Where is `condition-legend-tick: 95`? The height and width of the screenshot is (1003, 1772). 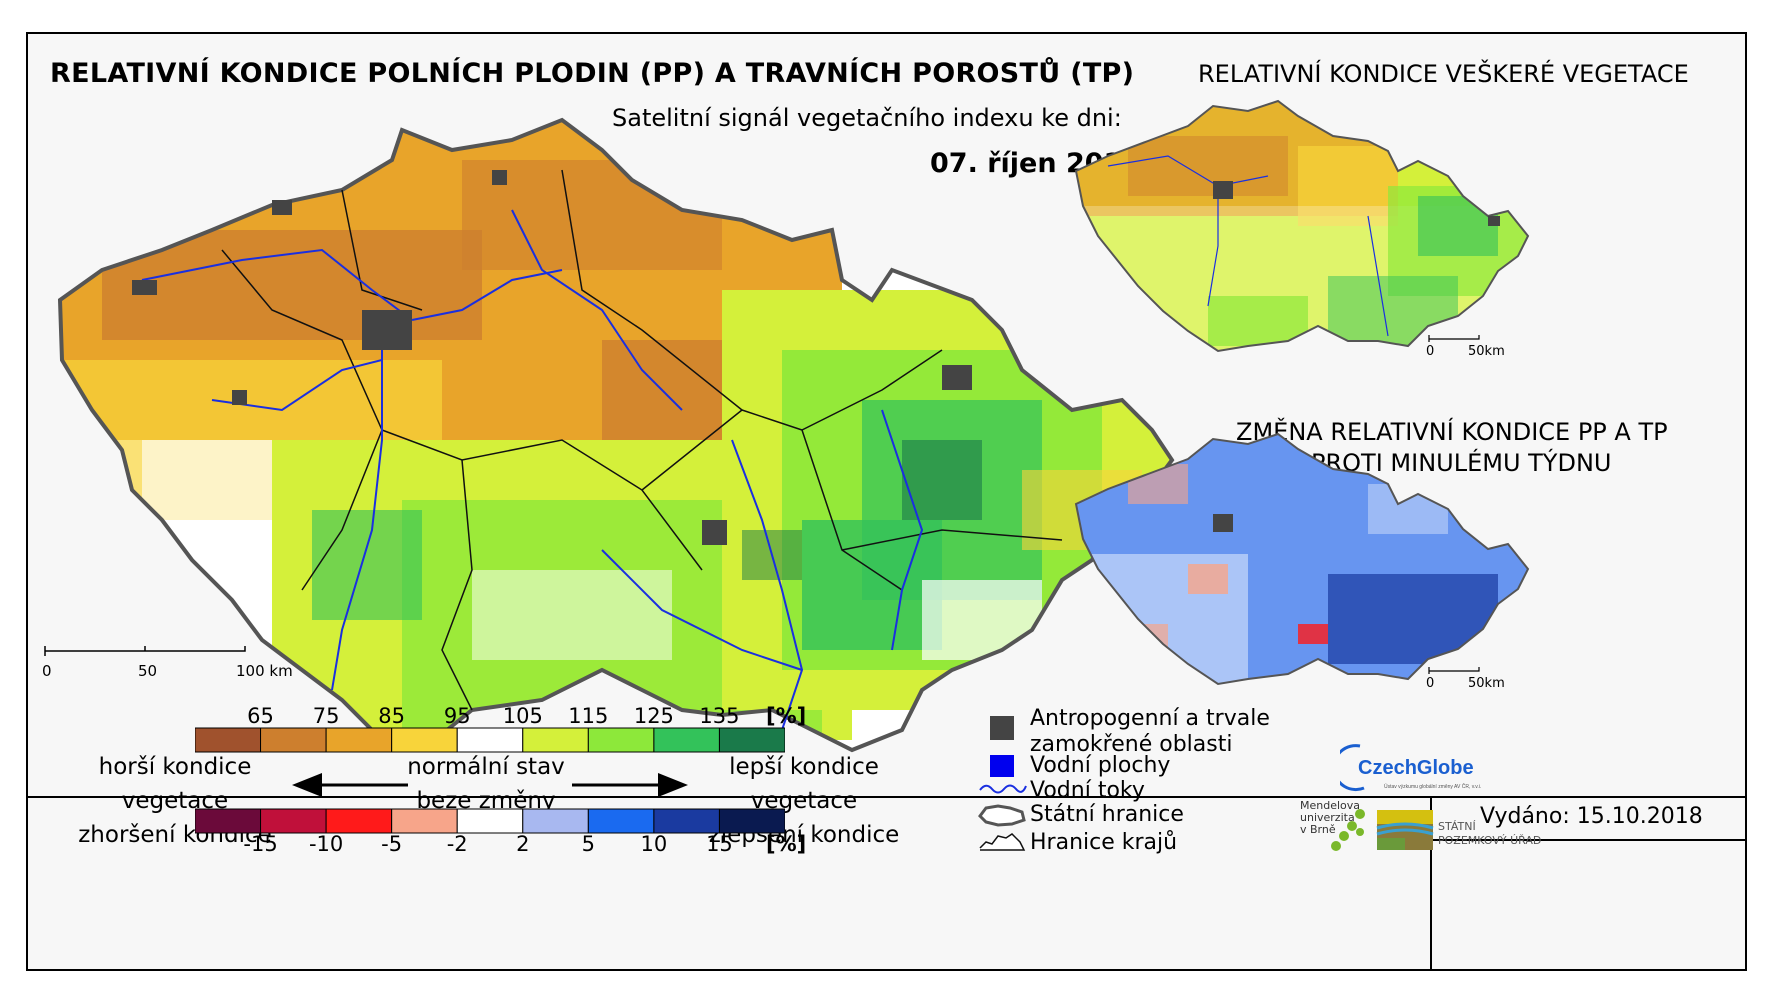
condition-legend-tick: 95 is located at coordinates (457, 716).